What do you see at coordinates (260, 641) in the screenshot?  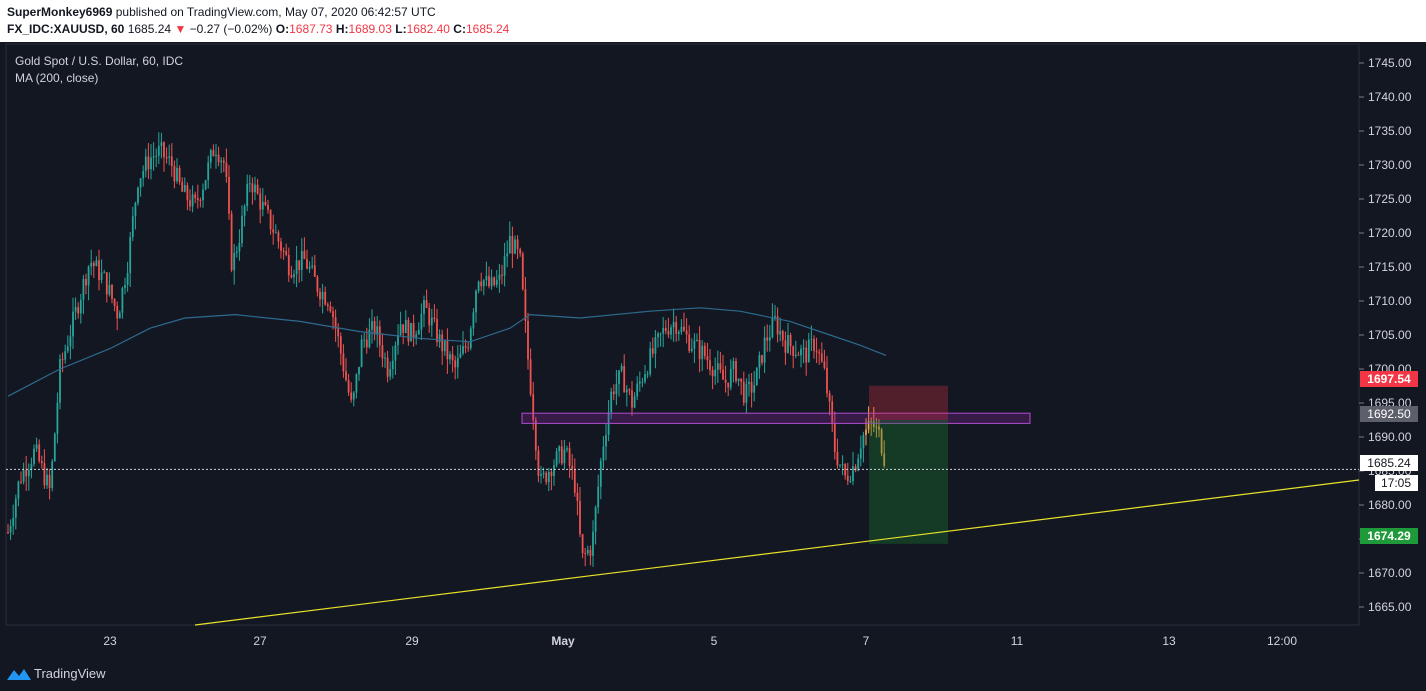 I see `time-tick-label: 27` at bounding box center [260, 641].